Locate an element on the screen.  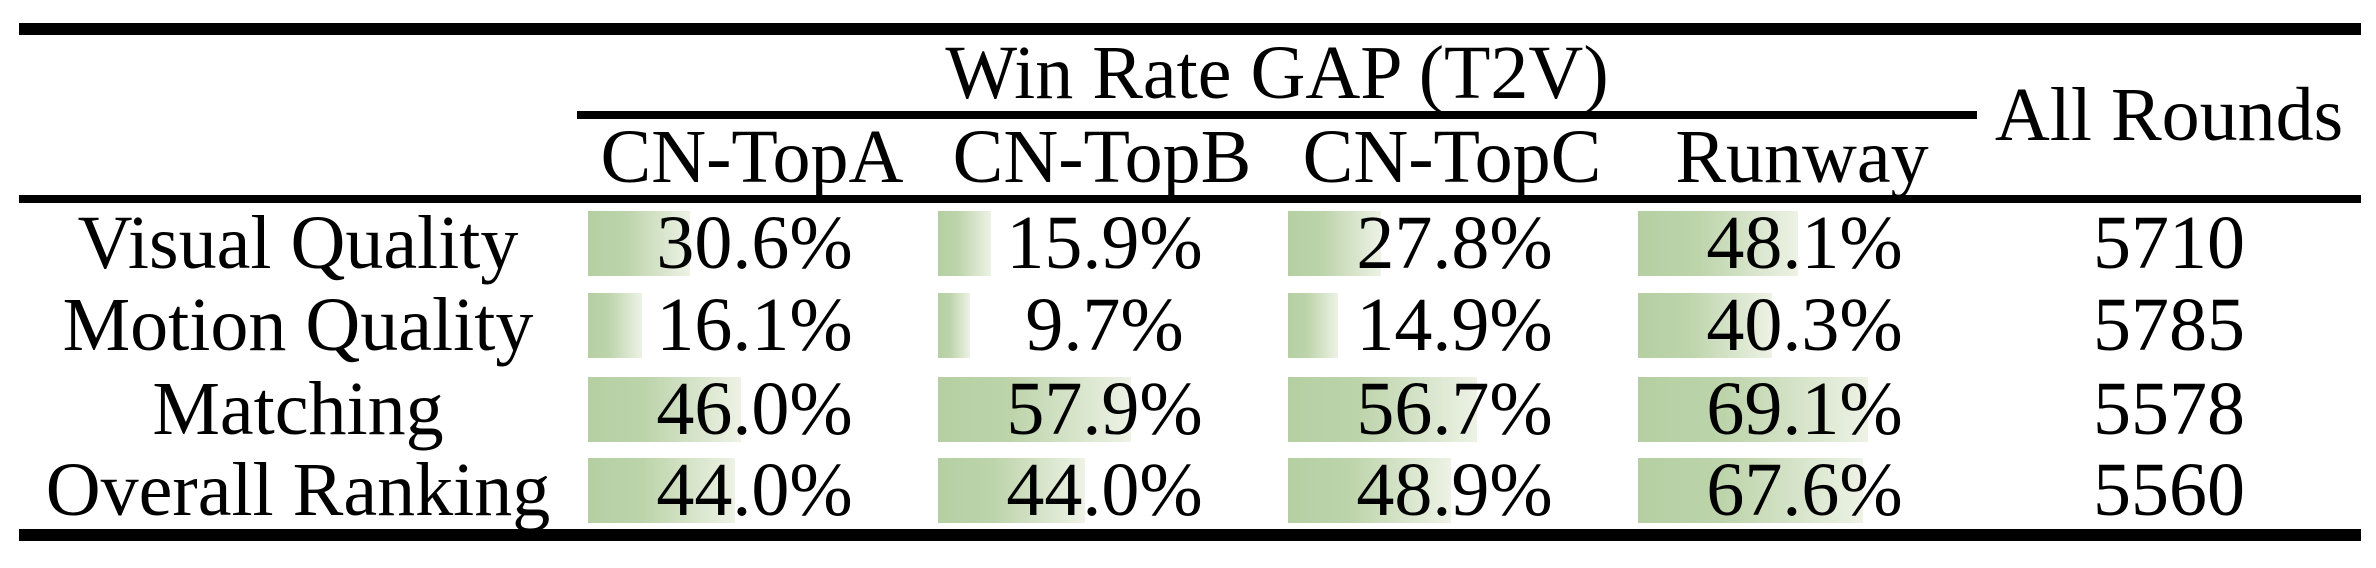
win-rate-cell: 14.9% is located at coordinates (1454, 325).